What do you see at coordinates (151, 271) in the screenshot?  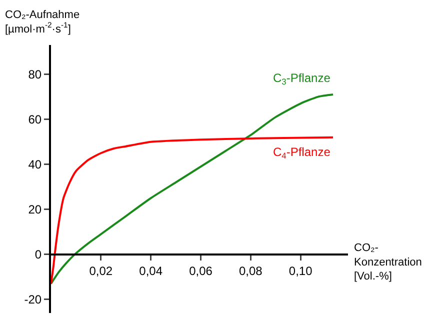 I see `x-tick-label: 0,04` at bounding box center [151, 271].